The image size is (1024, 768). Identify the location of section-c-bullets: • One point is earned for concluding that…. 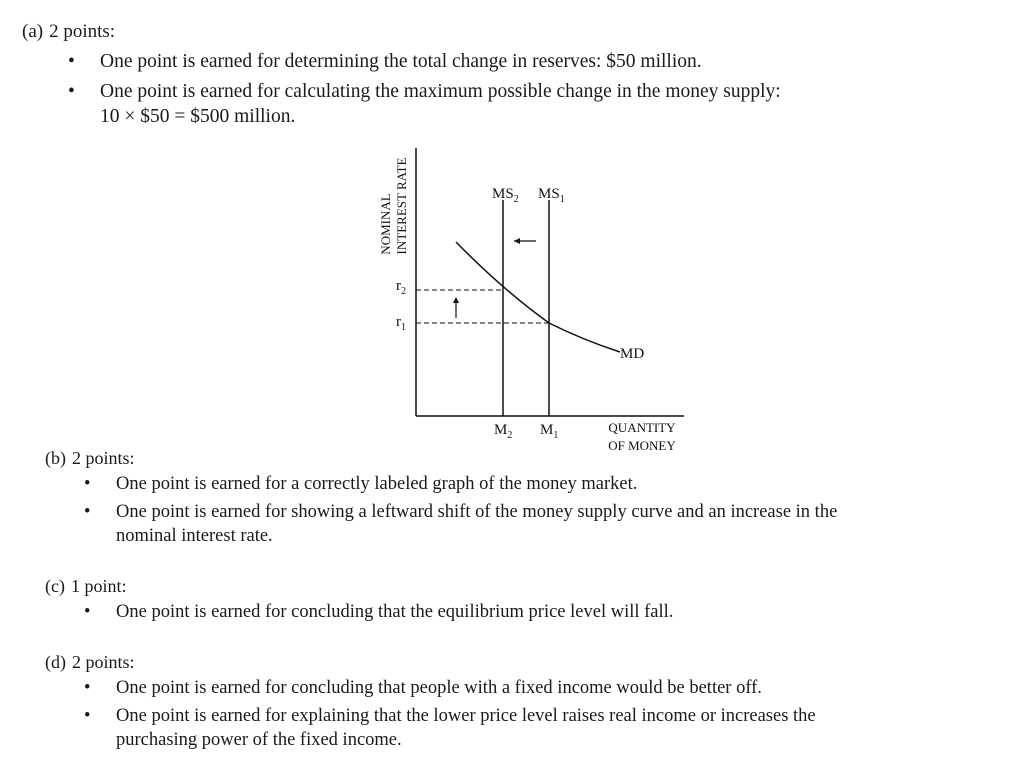
(554, 614).